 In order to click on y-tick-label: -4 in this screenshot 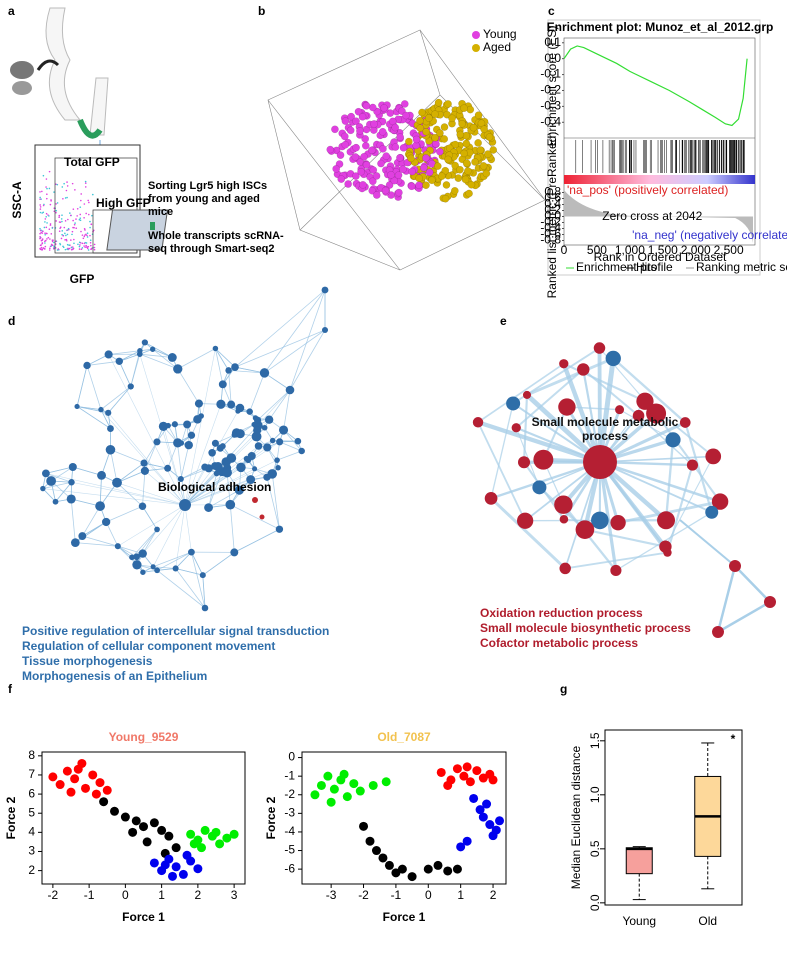, I will do `click(289, 831)`.